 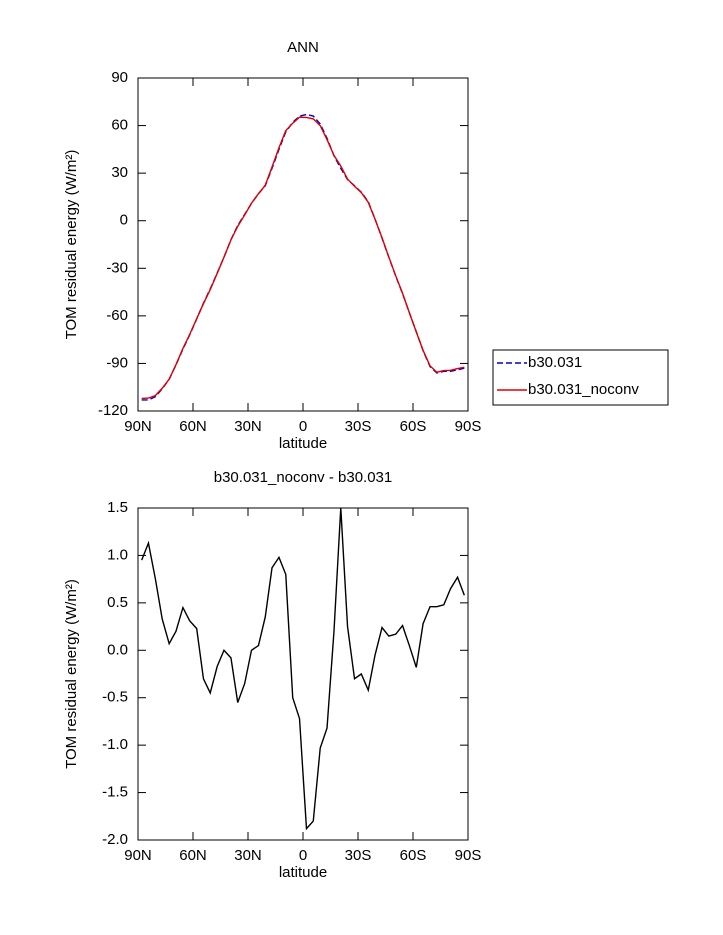 I want to click on y-tick-label: 90, so click(x=119, y=77).